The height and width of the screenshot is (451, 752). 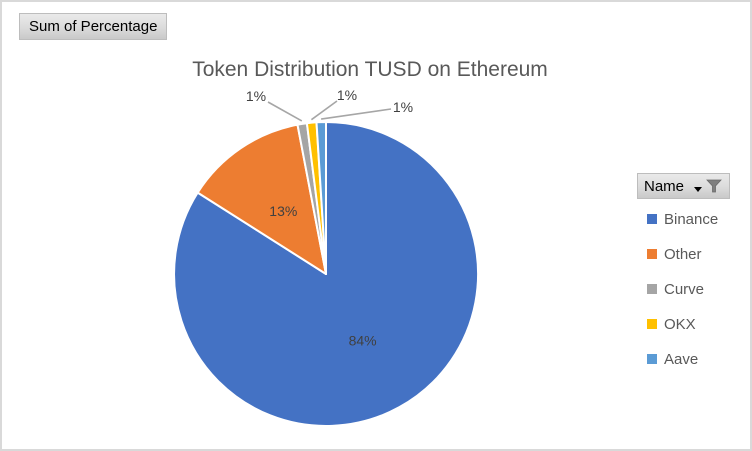 I want to click on legend-item-curve: Curve, so click(x=682, y=289).